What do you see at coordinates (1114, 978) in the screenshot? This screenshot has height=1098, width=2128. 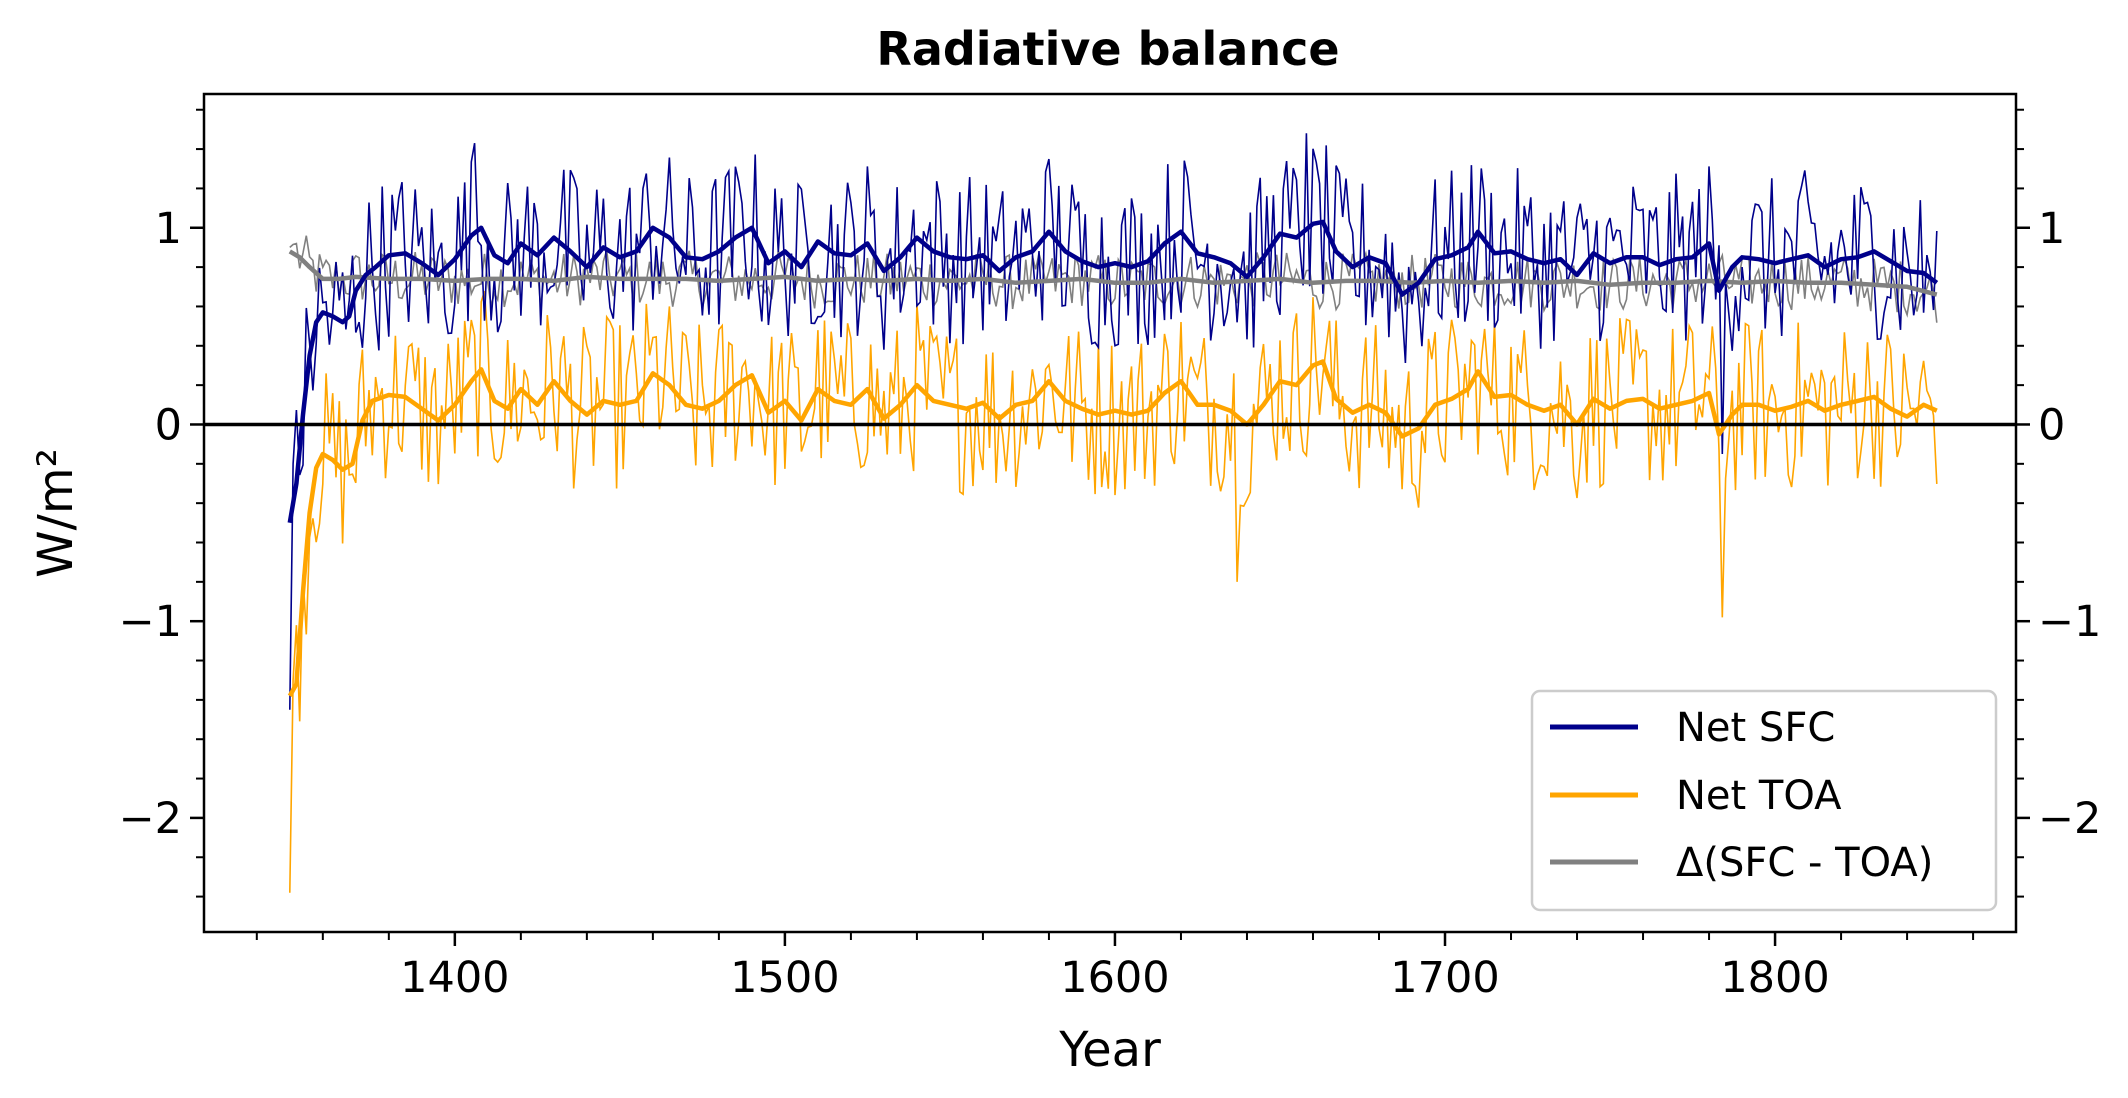 I see `x-tick-label: 1600` at bounding box center [1114, 978].